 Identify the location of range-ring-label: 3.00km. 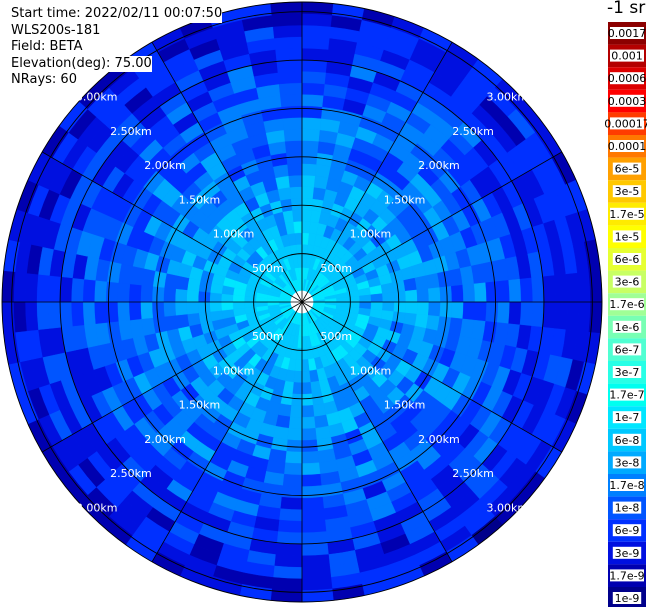
(97, 97).